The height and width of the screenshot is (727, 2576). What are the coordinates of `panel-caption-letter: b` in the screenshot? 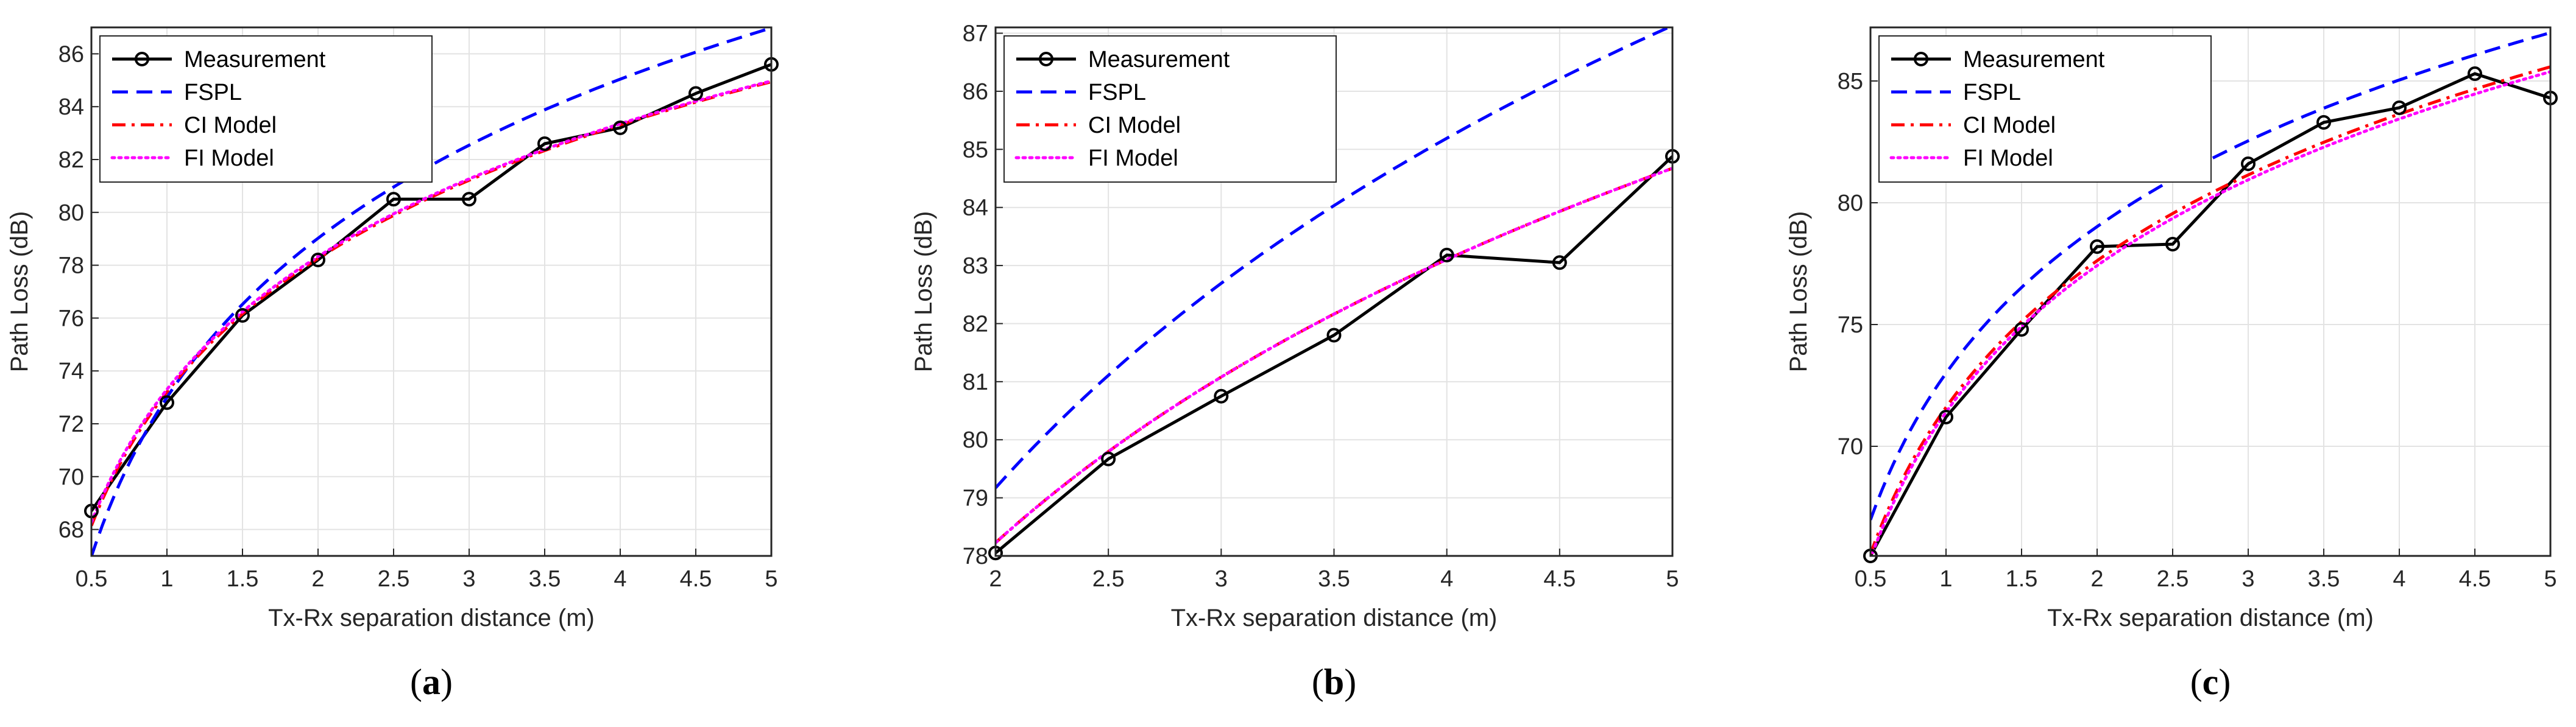 It's located at (1334, 682).